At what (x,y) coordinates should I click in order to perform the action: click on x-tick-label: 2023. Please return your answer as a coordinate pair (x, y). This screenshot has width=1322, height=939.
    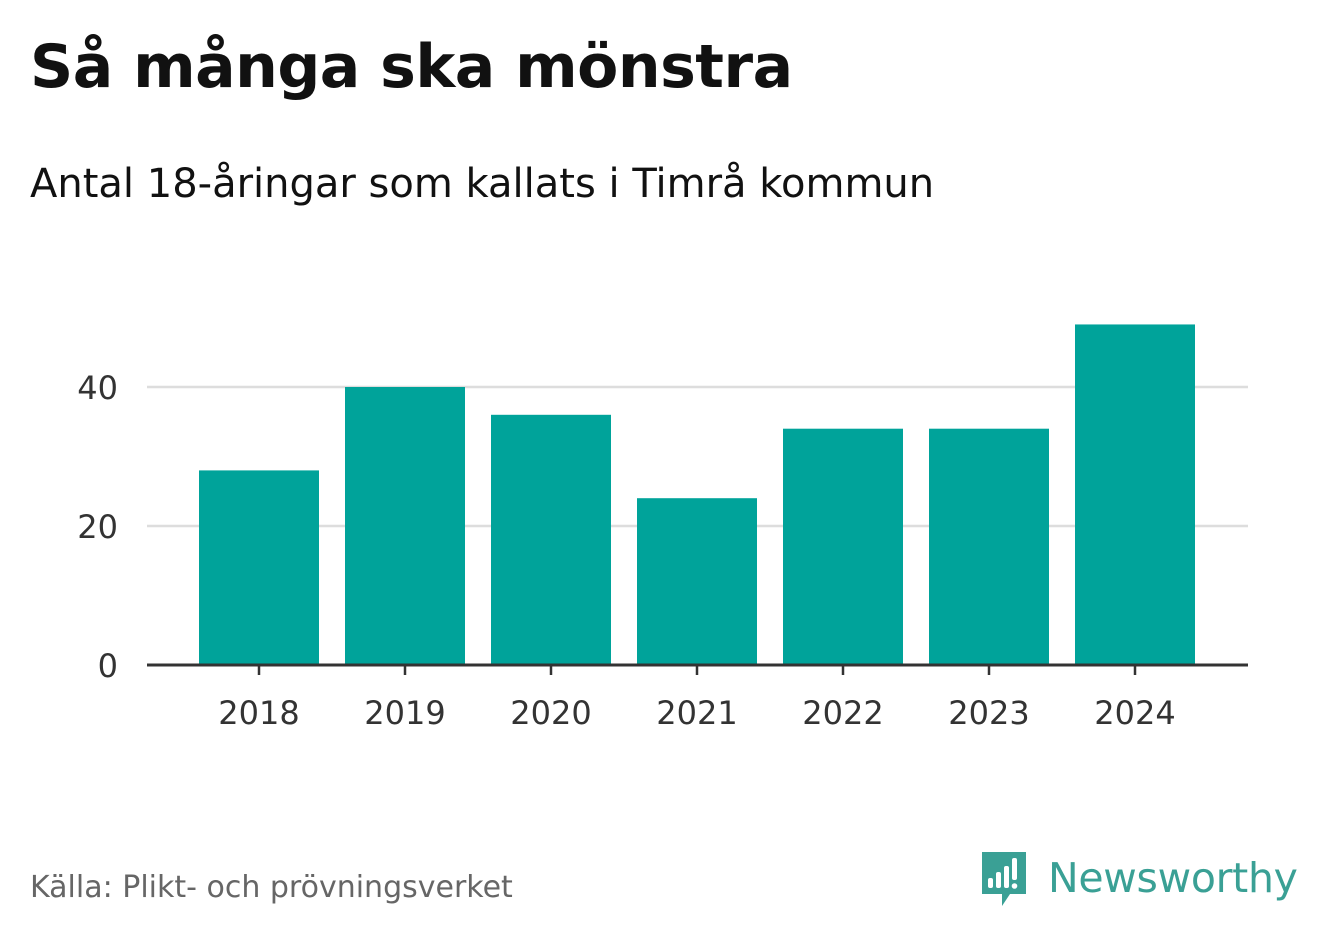
    Looking at the image, I should click on (988, 713).